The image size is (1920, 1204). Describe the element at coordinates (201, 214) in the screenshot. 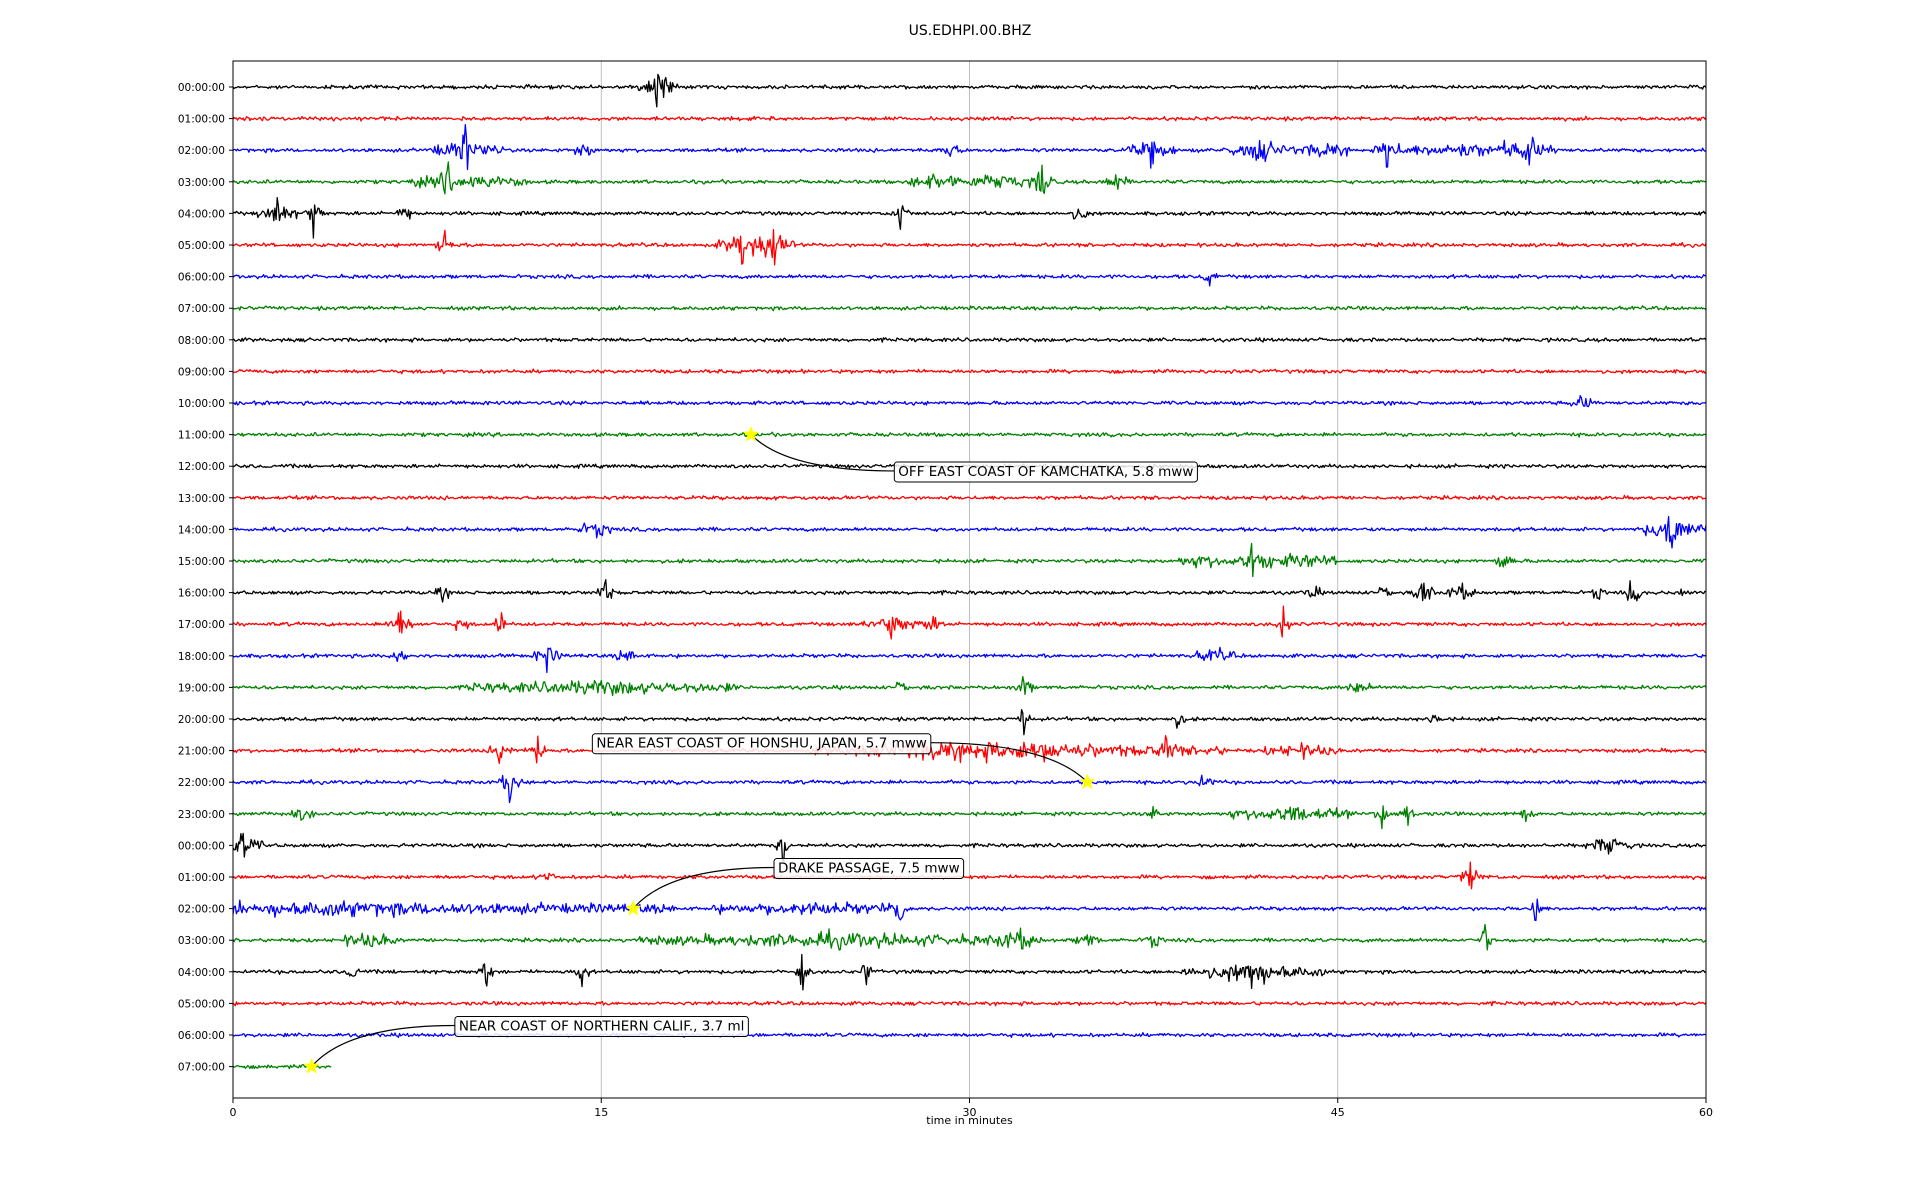

I see `row-label-4: 04:00:00` at that location.